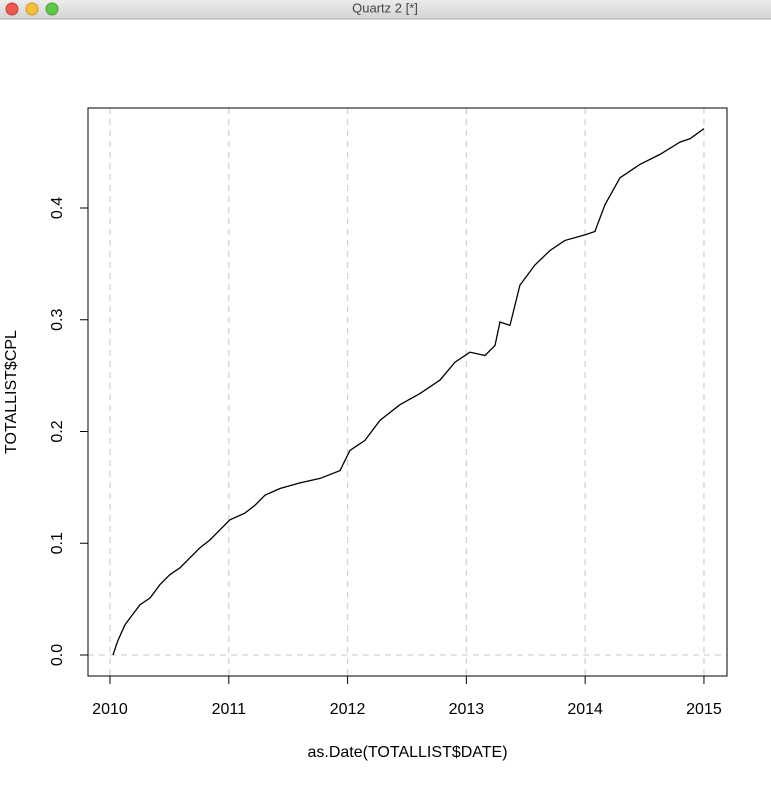 The height and width of the screenshot is (790, 771). What do you see at coordinates (229, 709) in the screenshot?
I see `x-tick-label: 2011` at bounding box center [229, 709].